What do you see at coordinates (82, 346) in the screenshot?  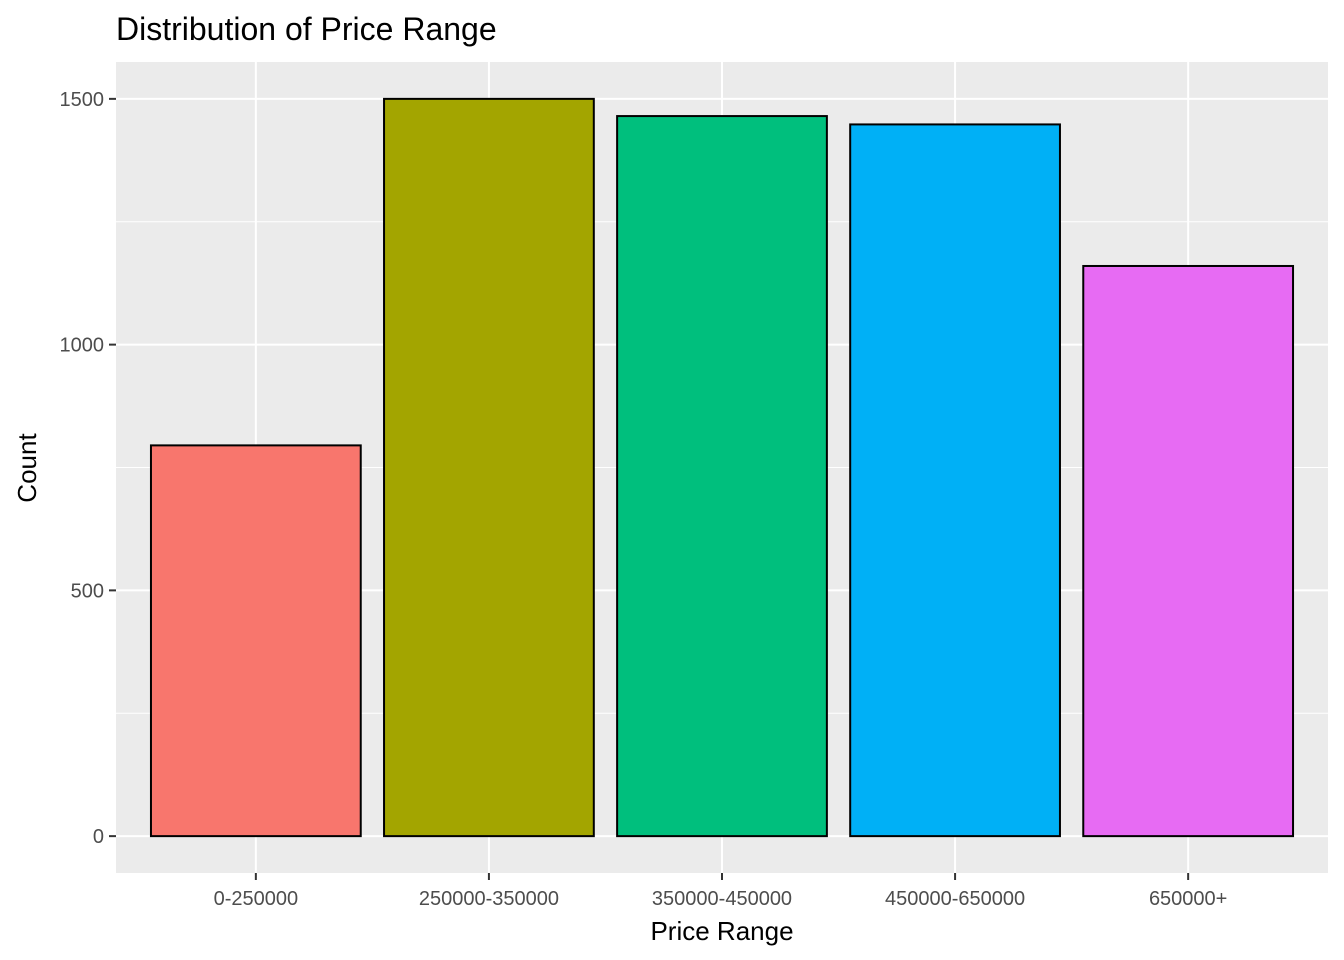 I see `y-tick-label: 1000` at bounding box center [82, 346].